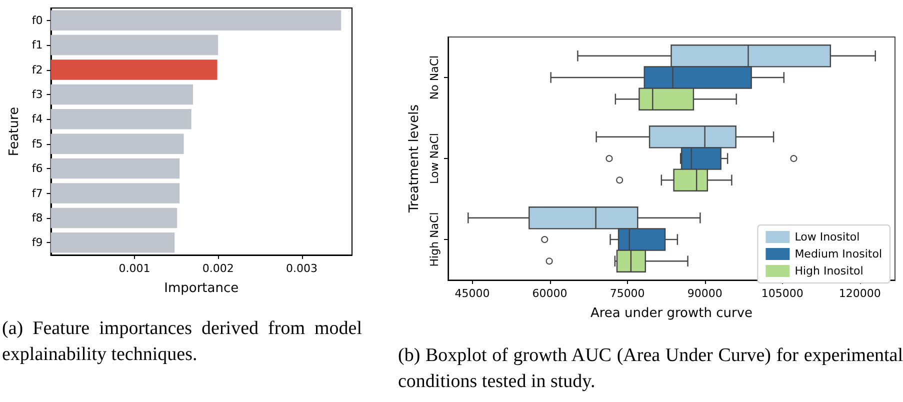 The width and height of the screenshot is (903, 402). Describe the element at coordinates (829, 271) in the screenshot. I see `legend-label: High Inositol` at that location.